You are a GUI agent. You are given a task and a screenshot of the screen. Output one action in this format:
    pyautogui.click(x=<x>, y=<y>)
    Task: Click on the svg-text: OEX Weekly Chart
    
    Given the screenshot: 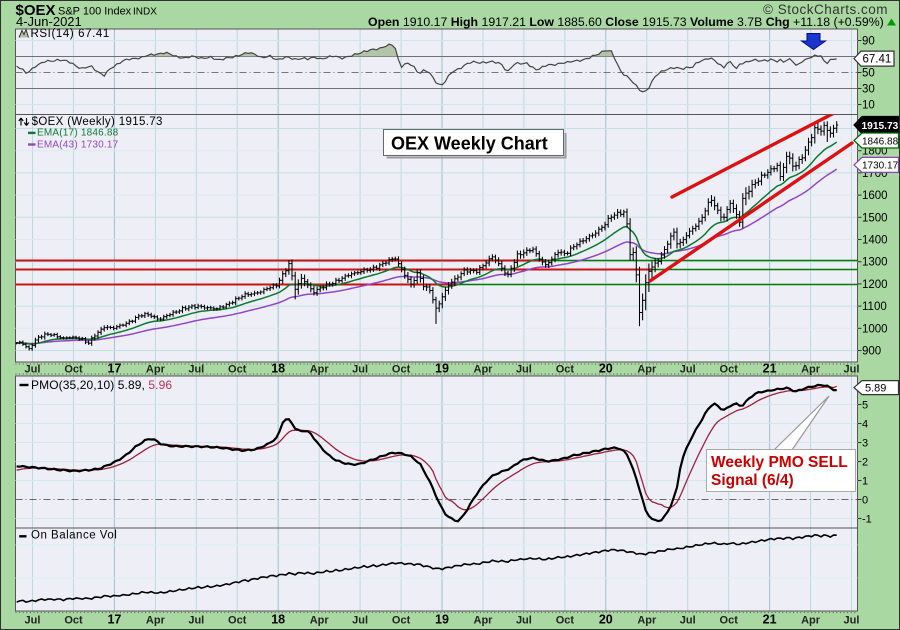 What is the action you would take?
    pyautogui.click(x=469, y=144)
    